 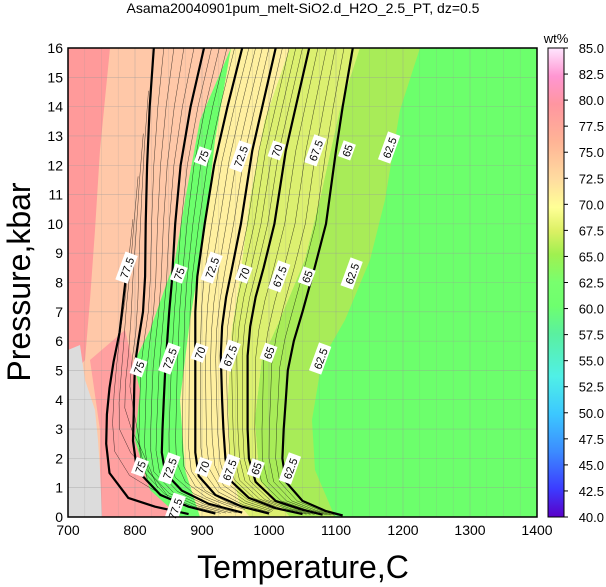 What do you see at coordinates (591, 413) in the screenshot?
I see `colorbar-tick-label: 50.0` at bounding box center [591, 413].